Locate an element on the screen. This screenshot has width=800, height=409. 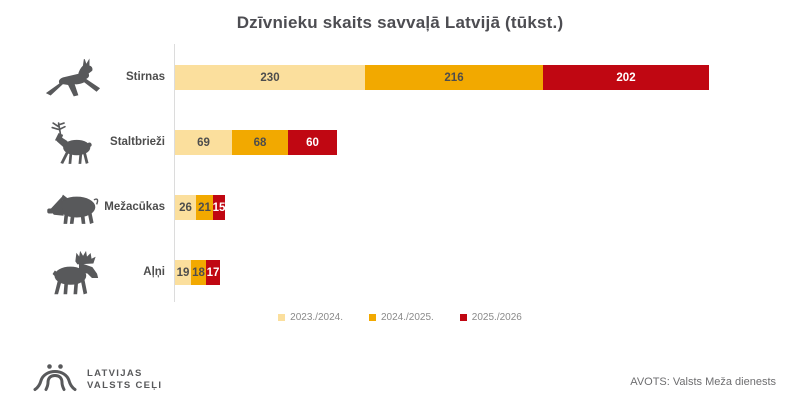
bar-segment: 68 is located at coordinates (260, 142).